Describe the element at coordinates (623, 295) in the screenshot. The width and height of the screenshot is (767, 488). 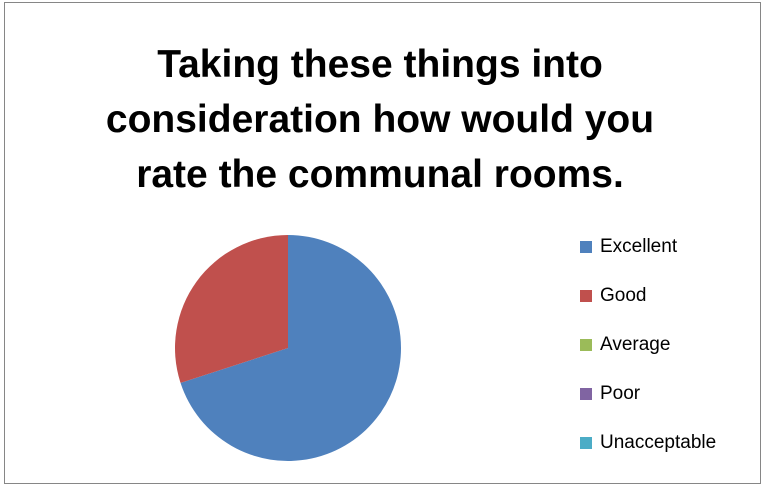
I see `legend-label: Good` at that location.